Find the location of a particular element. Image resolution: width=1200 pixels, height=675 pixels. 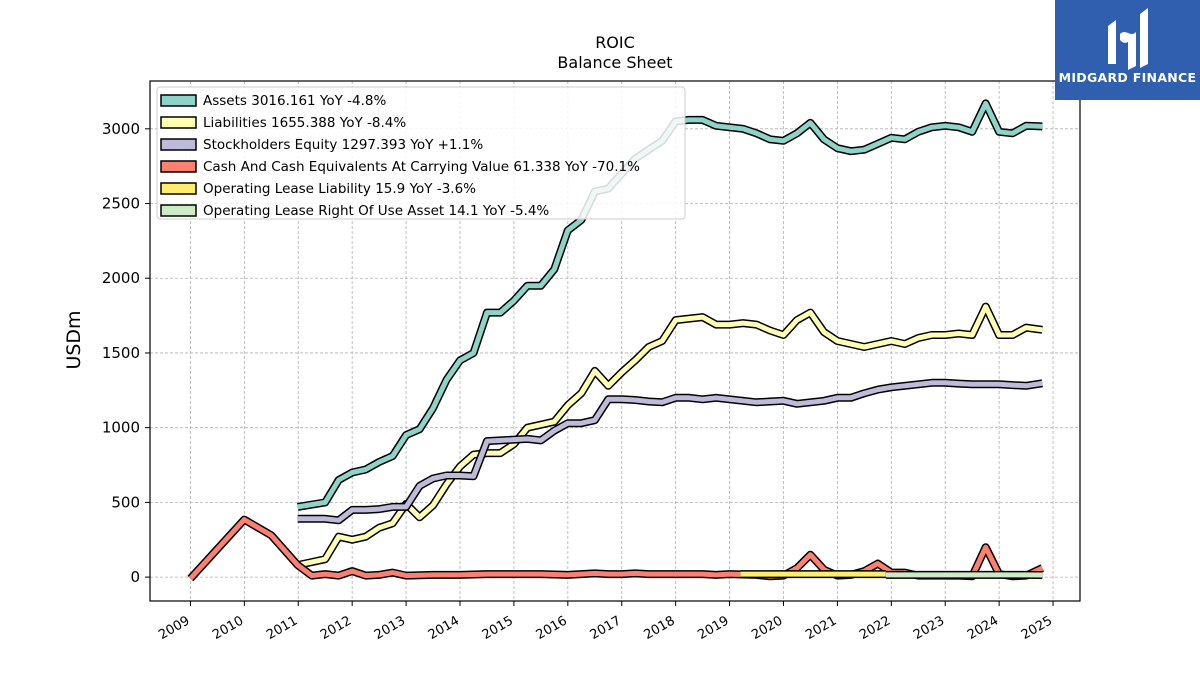

y-tick-label: 0 is located at coordinates (135, 577).